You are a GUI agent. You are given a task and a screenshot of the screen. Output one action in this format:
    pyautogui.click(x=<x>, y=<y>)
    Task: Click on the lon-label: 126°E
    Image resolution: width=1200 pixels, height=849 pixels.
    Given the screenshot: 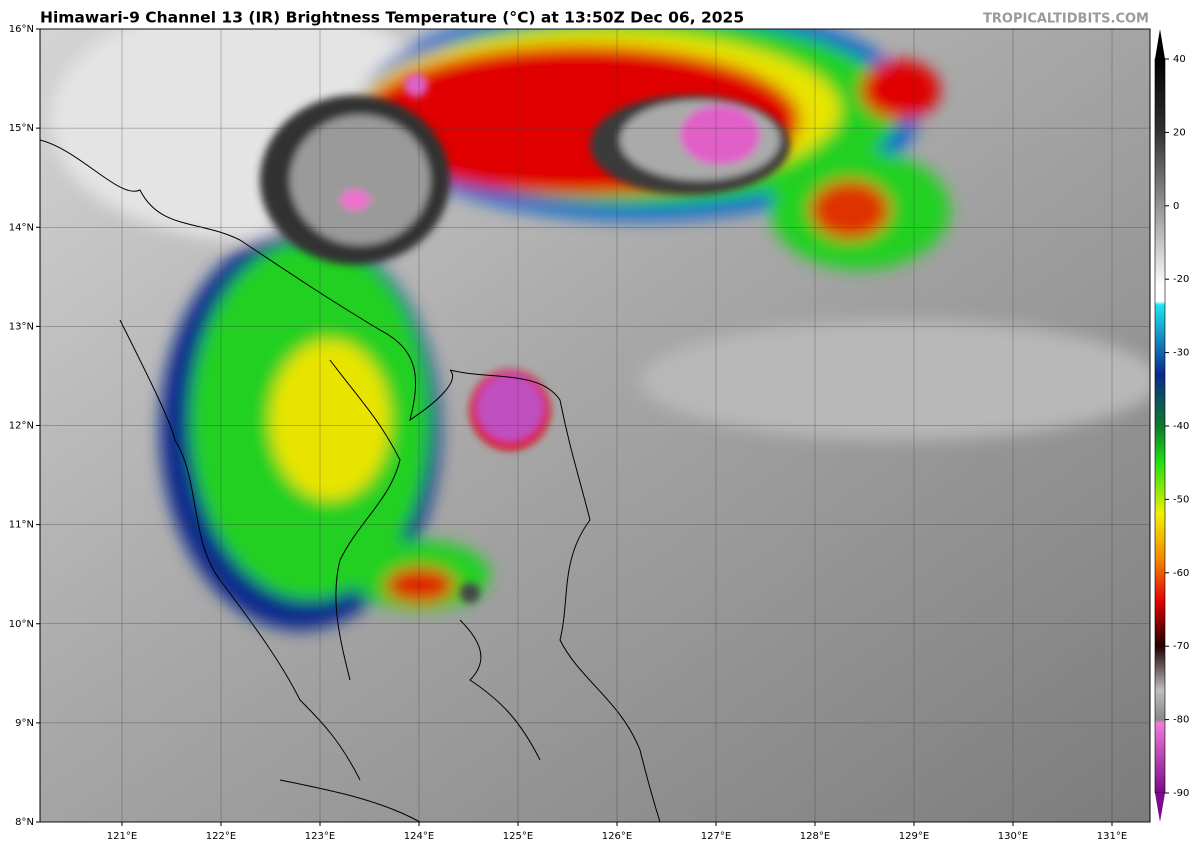 What is the action you would take?
    pyautogui.click(x=617, y=836)
    